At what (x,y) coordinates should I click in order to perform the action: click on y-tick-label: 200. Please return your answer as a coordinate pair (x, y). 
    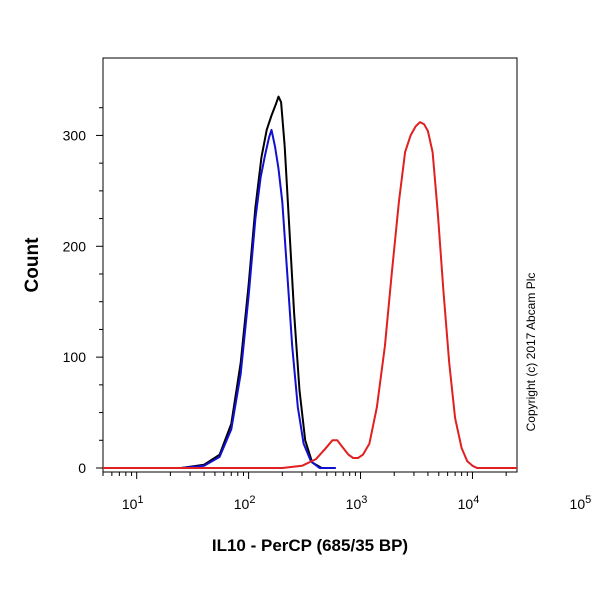
    Looking at the image, I should click on (75, 246).